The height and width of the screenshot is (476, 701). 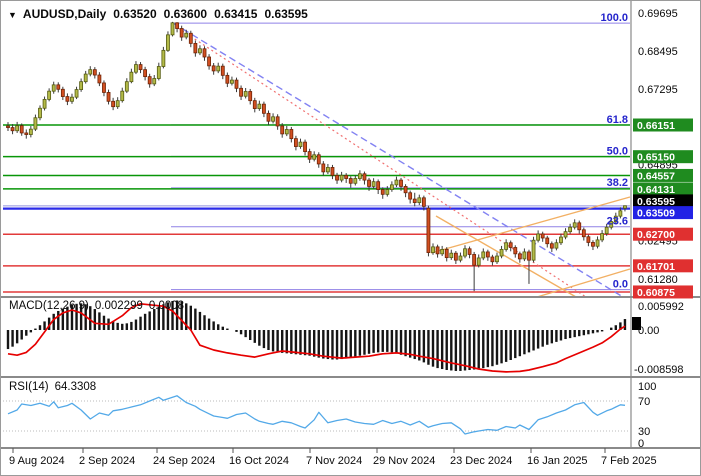 I want to click on rsi-axis-label: 30, so click(x=644, y=432).